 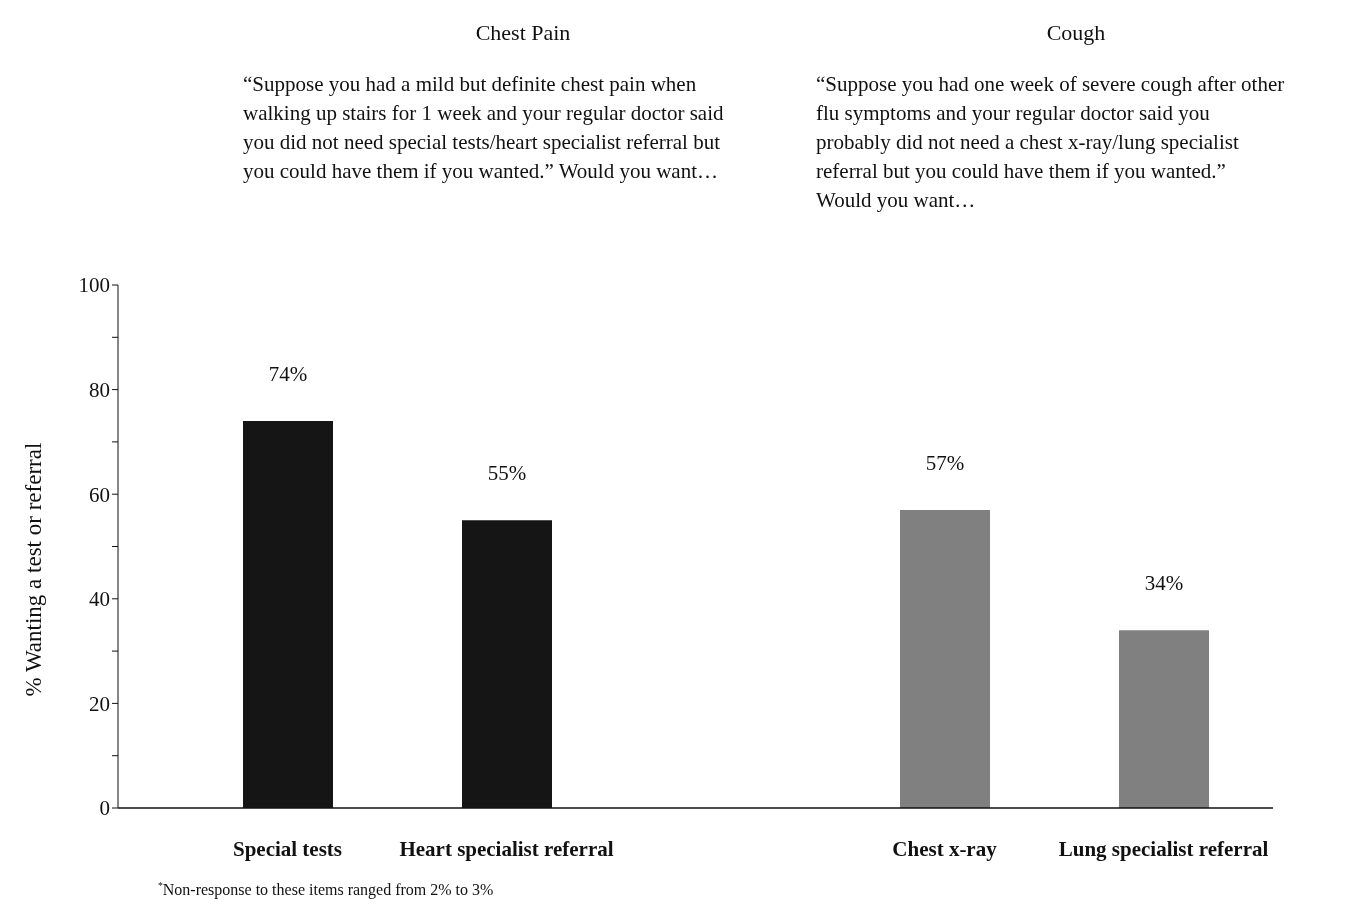 I want to click on data-label: 55%, so click(x=507, y=473).